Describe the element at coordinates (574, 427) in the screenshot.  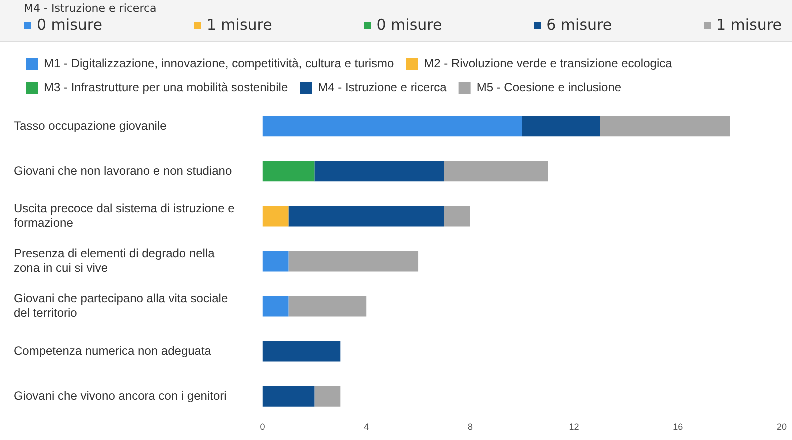
I see `x-tick-label: 12` at that location.